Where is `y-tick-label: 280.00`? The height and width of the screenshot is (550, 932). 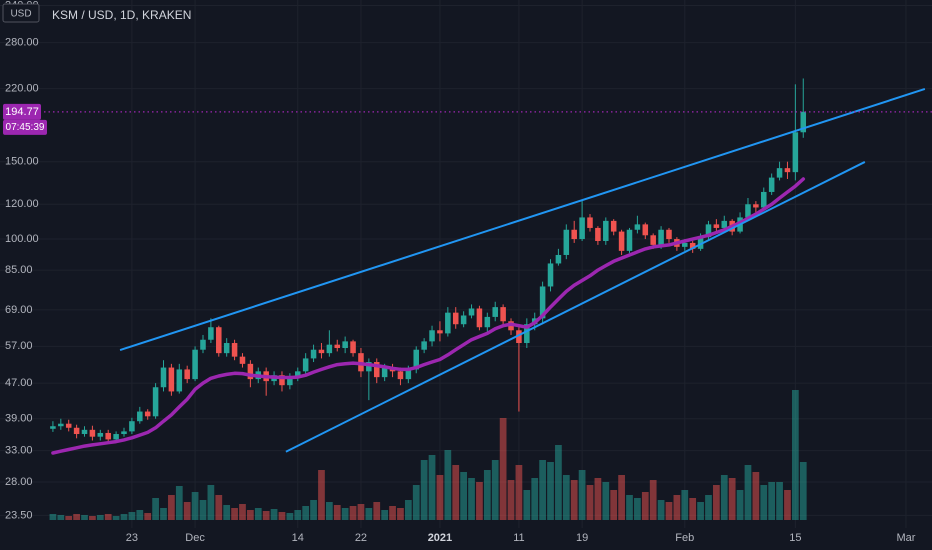 y-tick-label: 280.00 is located at coordinates (22, 42).